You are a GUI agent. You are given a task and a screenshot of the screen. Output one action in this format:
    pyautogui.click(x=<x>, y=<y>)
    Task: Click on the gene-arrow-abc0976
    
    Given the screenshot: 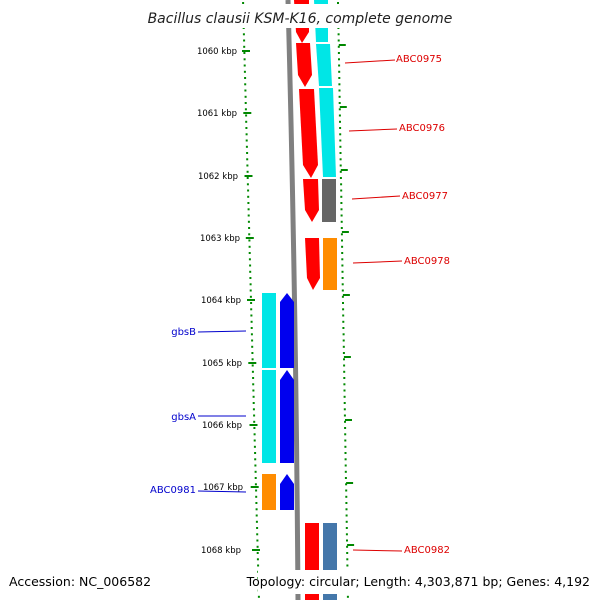 What is the action you would take?
    pyautogui.click(x=304, y=65)
    